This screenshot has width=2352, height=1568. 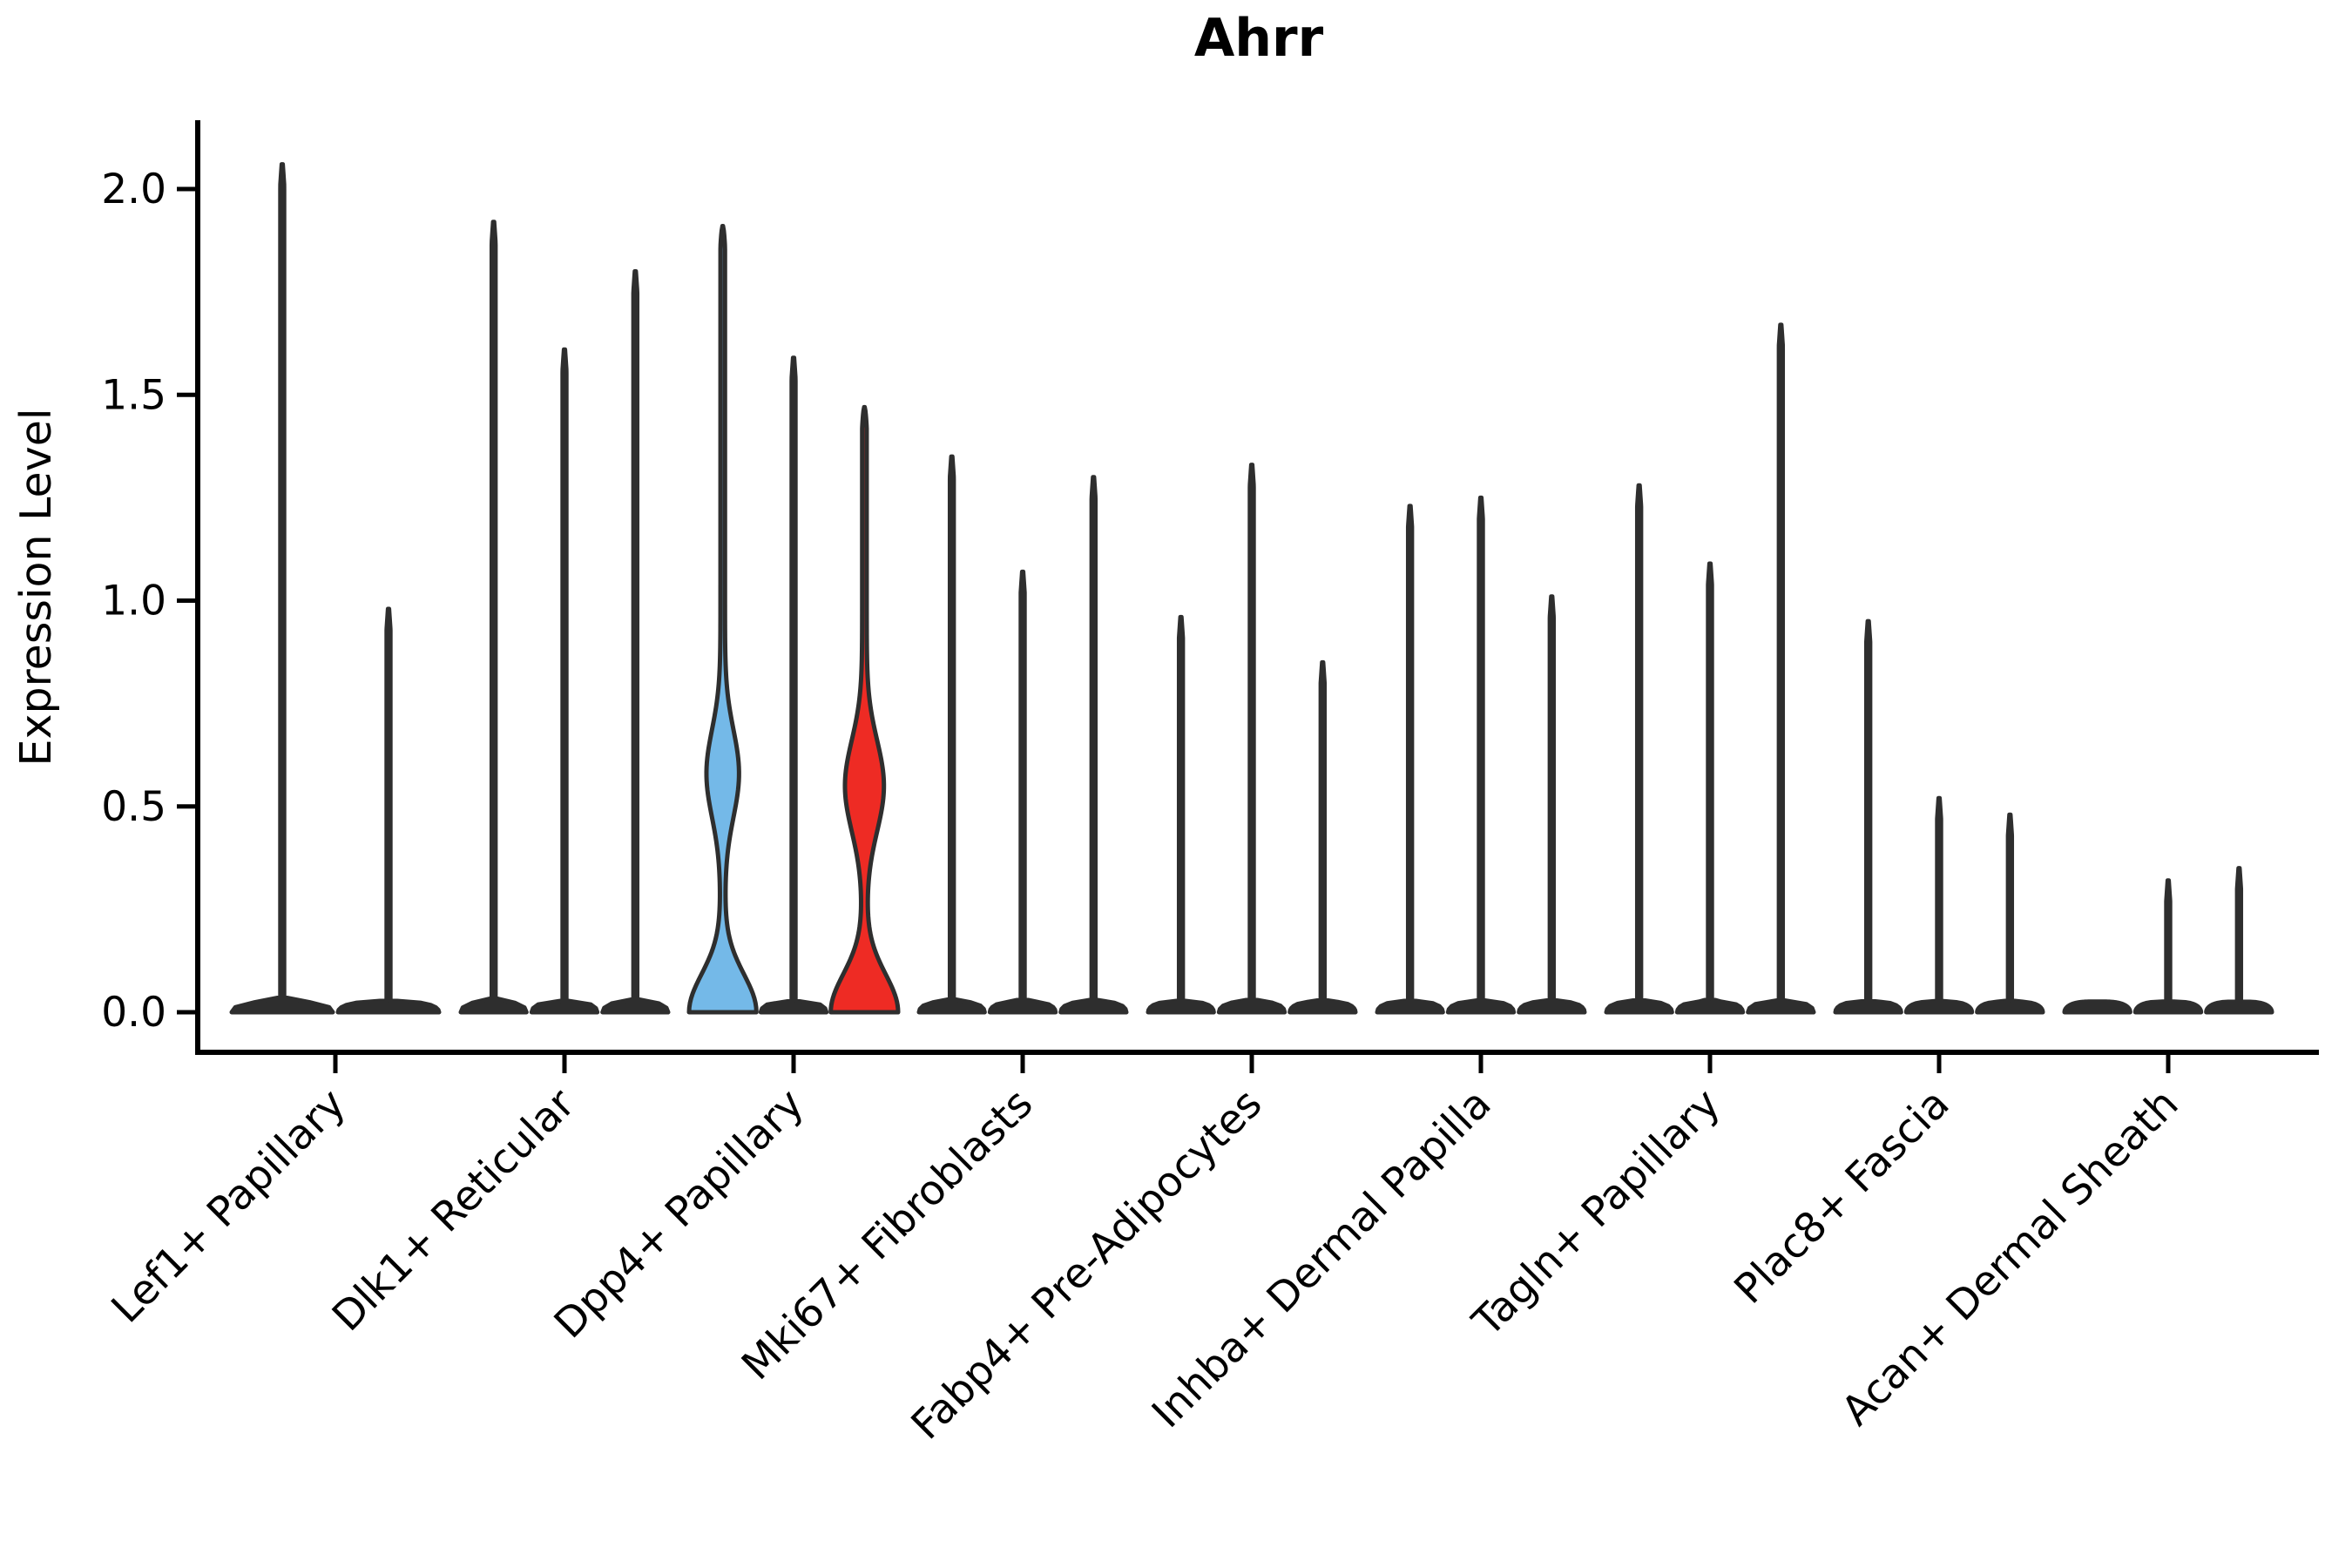 I want to click on y-tick-label: 1.0, so click(x=134, y=601).